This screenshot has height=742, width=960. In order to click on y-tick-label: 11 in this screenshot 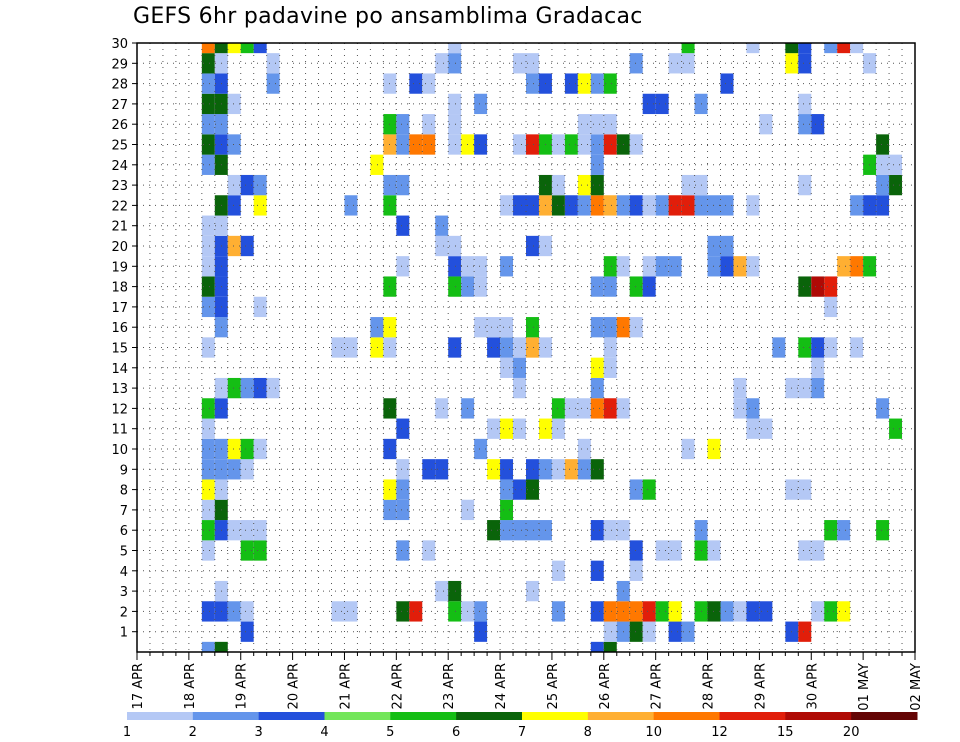, I will do `click(119, 430)`.